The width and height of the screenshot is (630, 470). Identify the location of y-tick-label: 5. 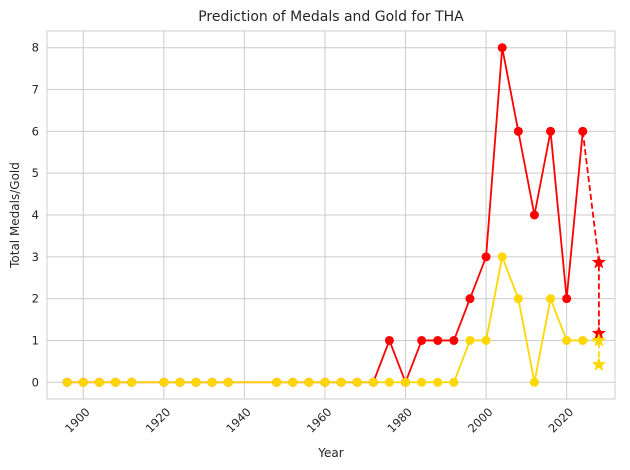
(35, 173).